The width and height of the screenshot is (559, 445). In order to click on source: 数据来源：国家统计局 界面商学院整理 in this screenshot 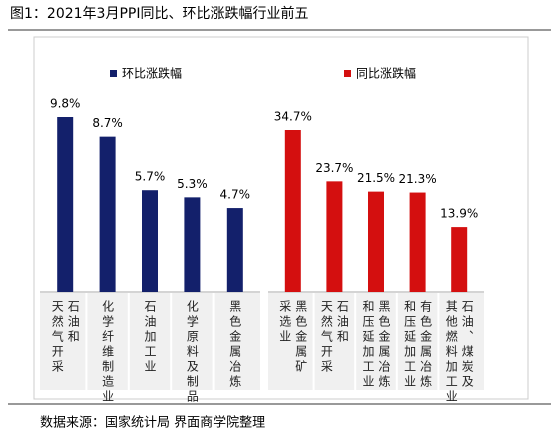, I will do `click(152, 423)`.